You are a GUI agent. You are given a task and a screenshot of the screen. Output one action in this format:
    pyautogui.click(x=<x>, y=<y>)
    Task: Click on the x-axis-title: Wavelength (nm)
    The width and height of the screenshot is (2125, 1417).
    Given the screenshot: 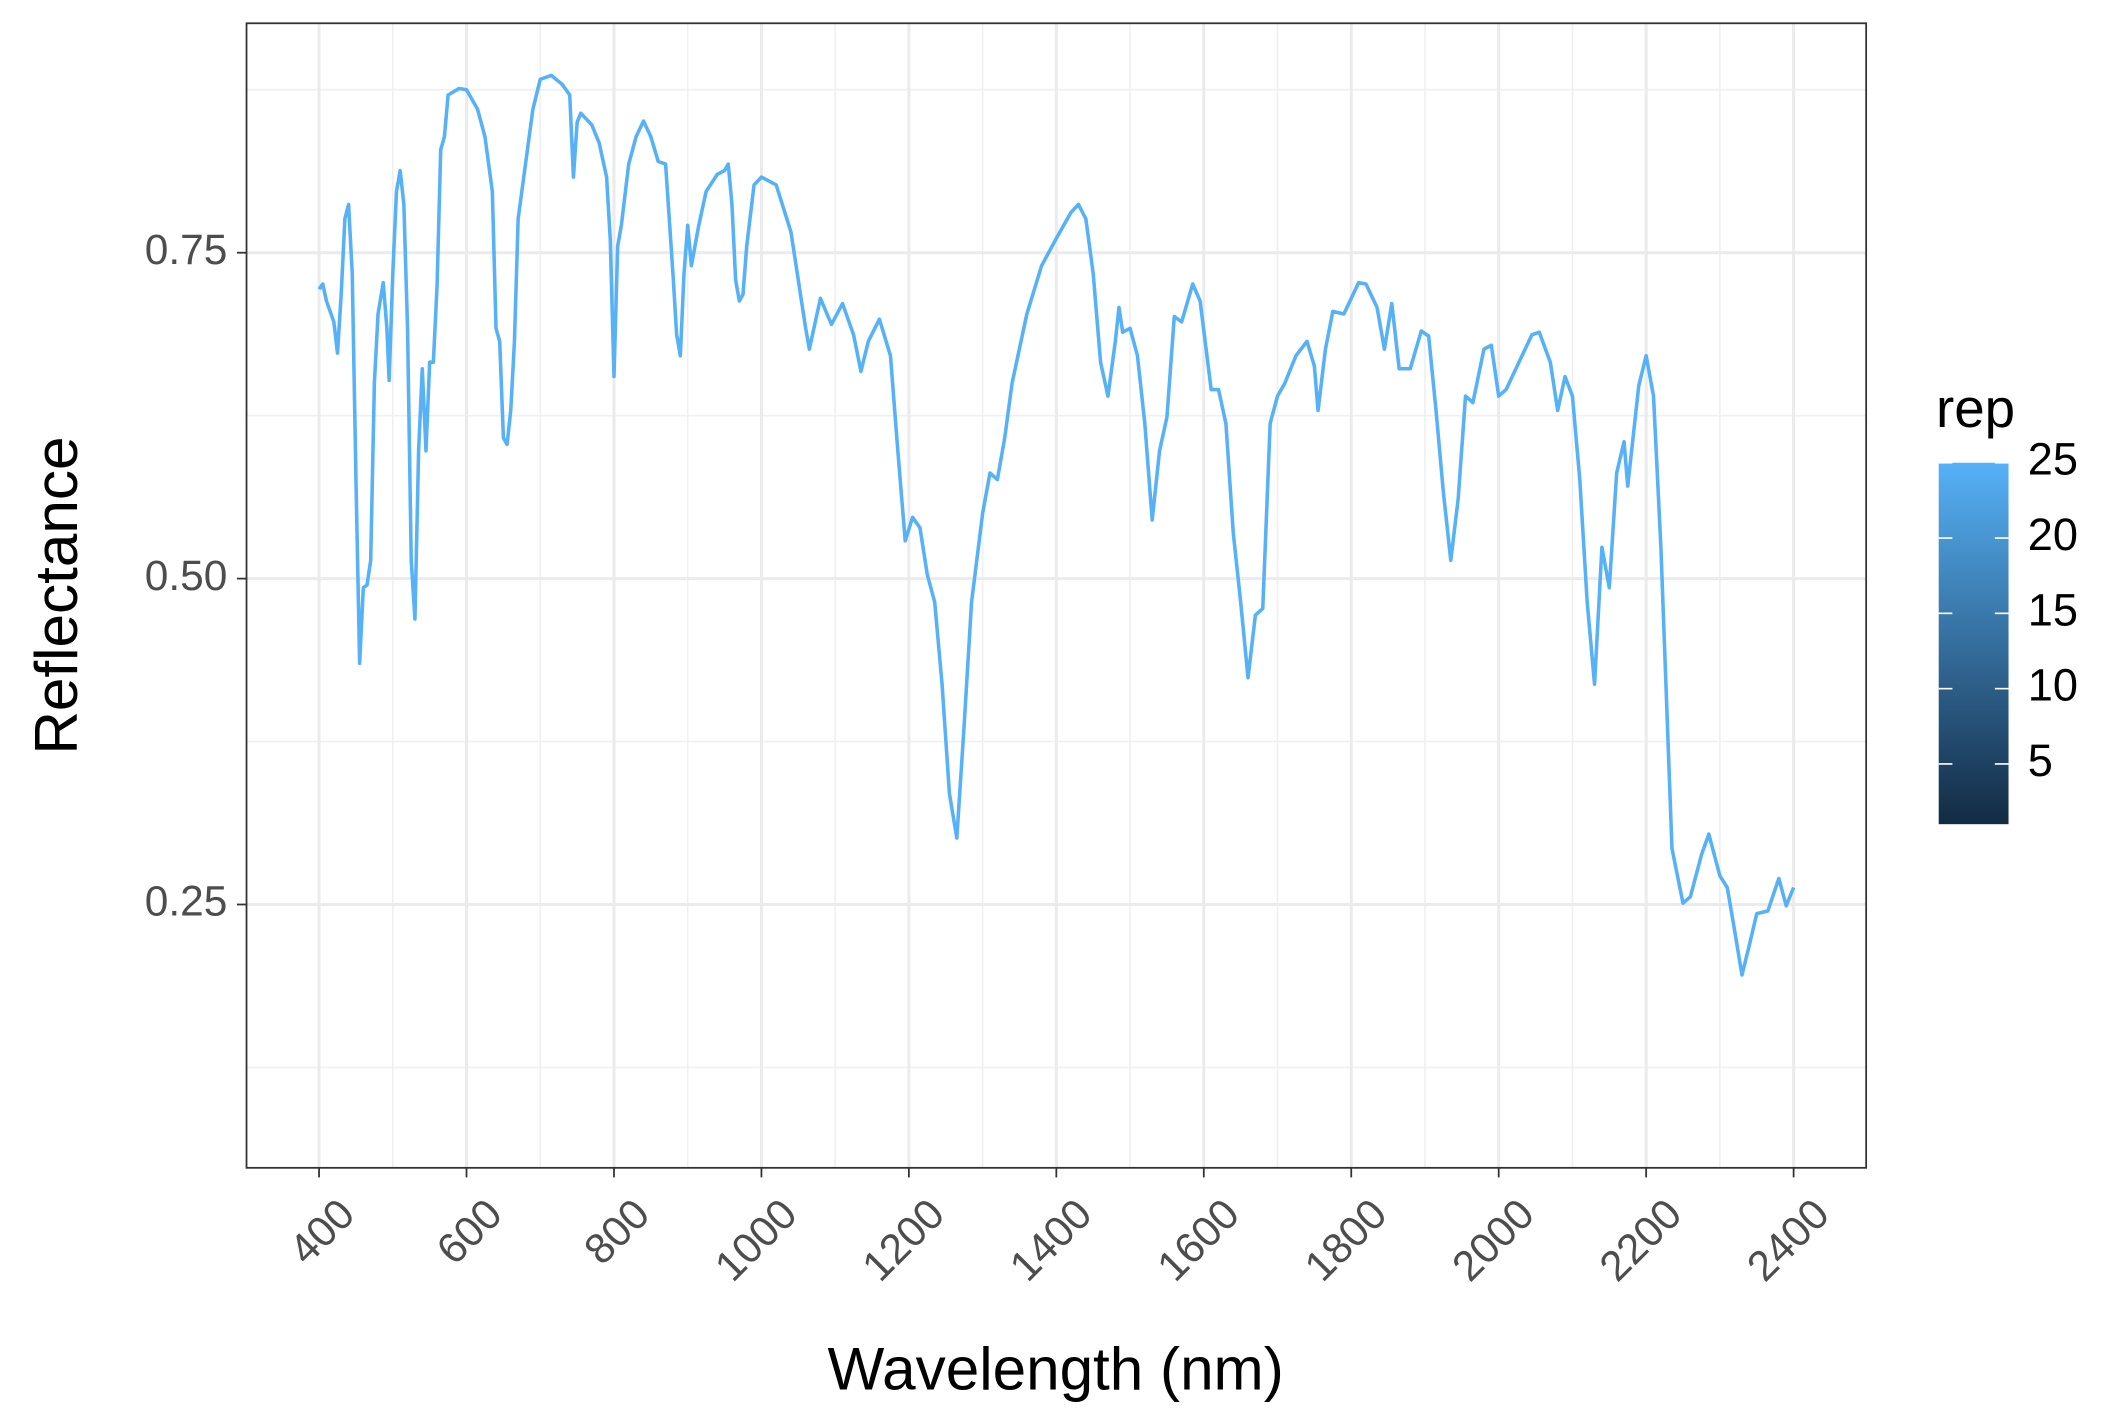 What is the action you would take?
    pyautogui.click(x=1056, y=1369)
    